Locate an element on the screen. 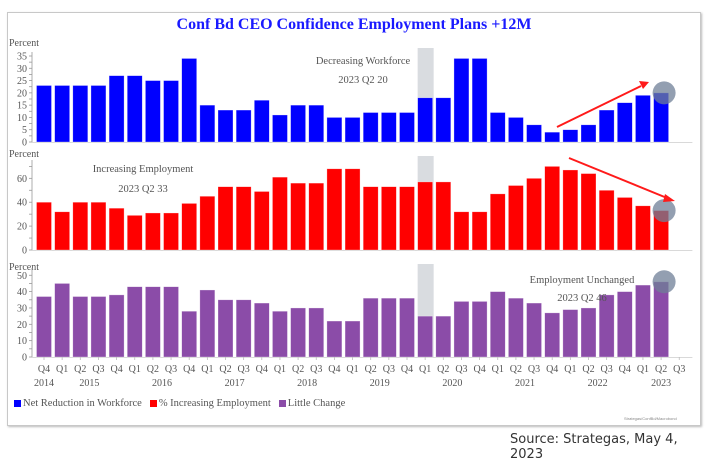 Image resolution: width=708 pixels, height=462 pixels. x-tick-label-year: 2022 is located at coordinates (598, 383).